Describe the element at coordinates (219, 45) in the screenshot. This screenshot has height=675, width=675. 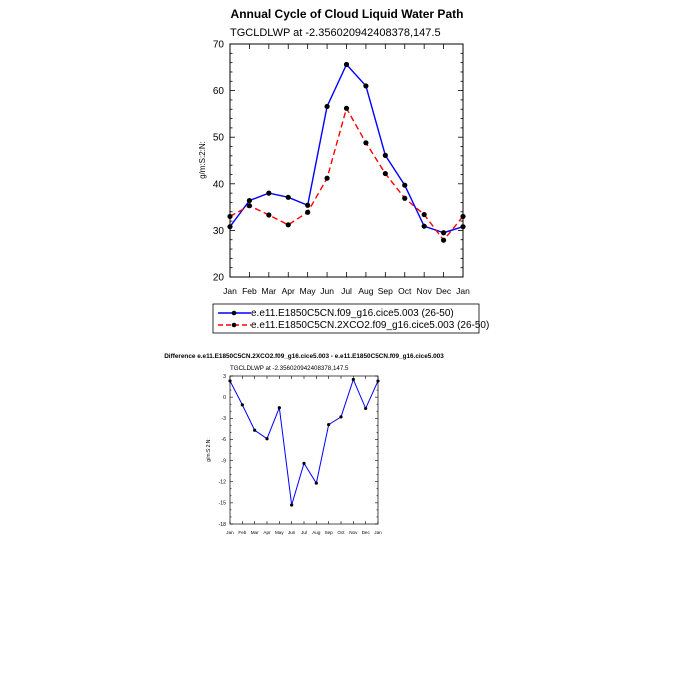
I see `y-tick-label: 70` at that location.